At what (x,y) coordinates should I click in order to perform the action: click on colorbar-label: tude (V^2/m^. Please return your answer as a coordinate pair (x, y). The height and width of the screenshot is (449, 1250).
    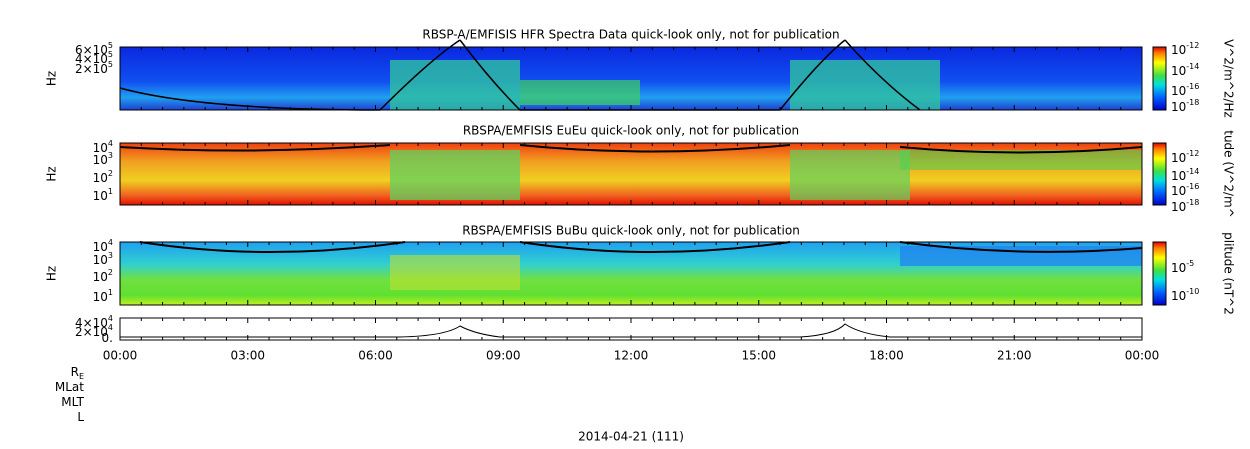
    Looking at the image, I should click on (1229, 174).